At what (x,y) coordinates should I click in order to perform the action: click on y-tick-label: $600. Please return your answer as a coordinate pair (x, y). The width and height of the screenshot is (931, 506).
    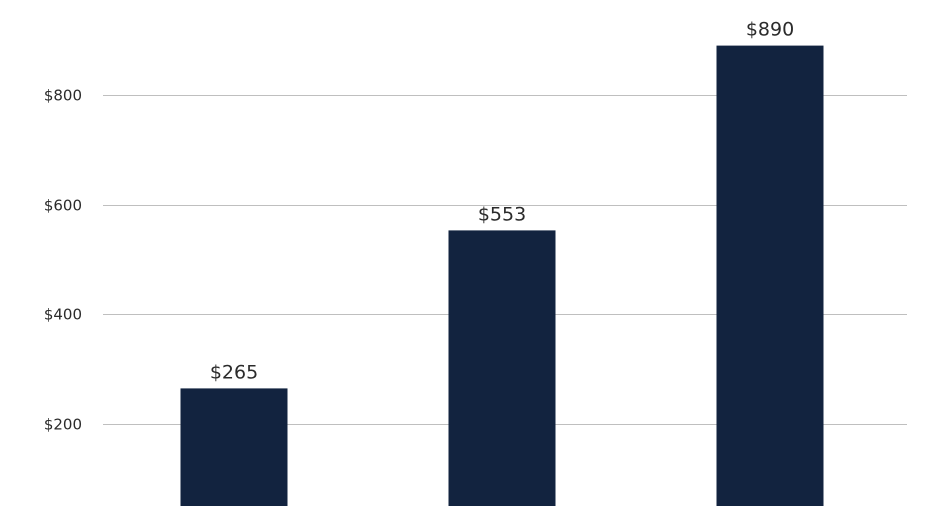
    Looking at the image, I should click on (63, 206).